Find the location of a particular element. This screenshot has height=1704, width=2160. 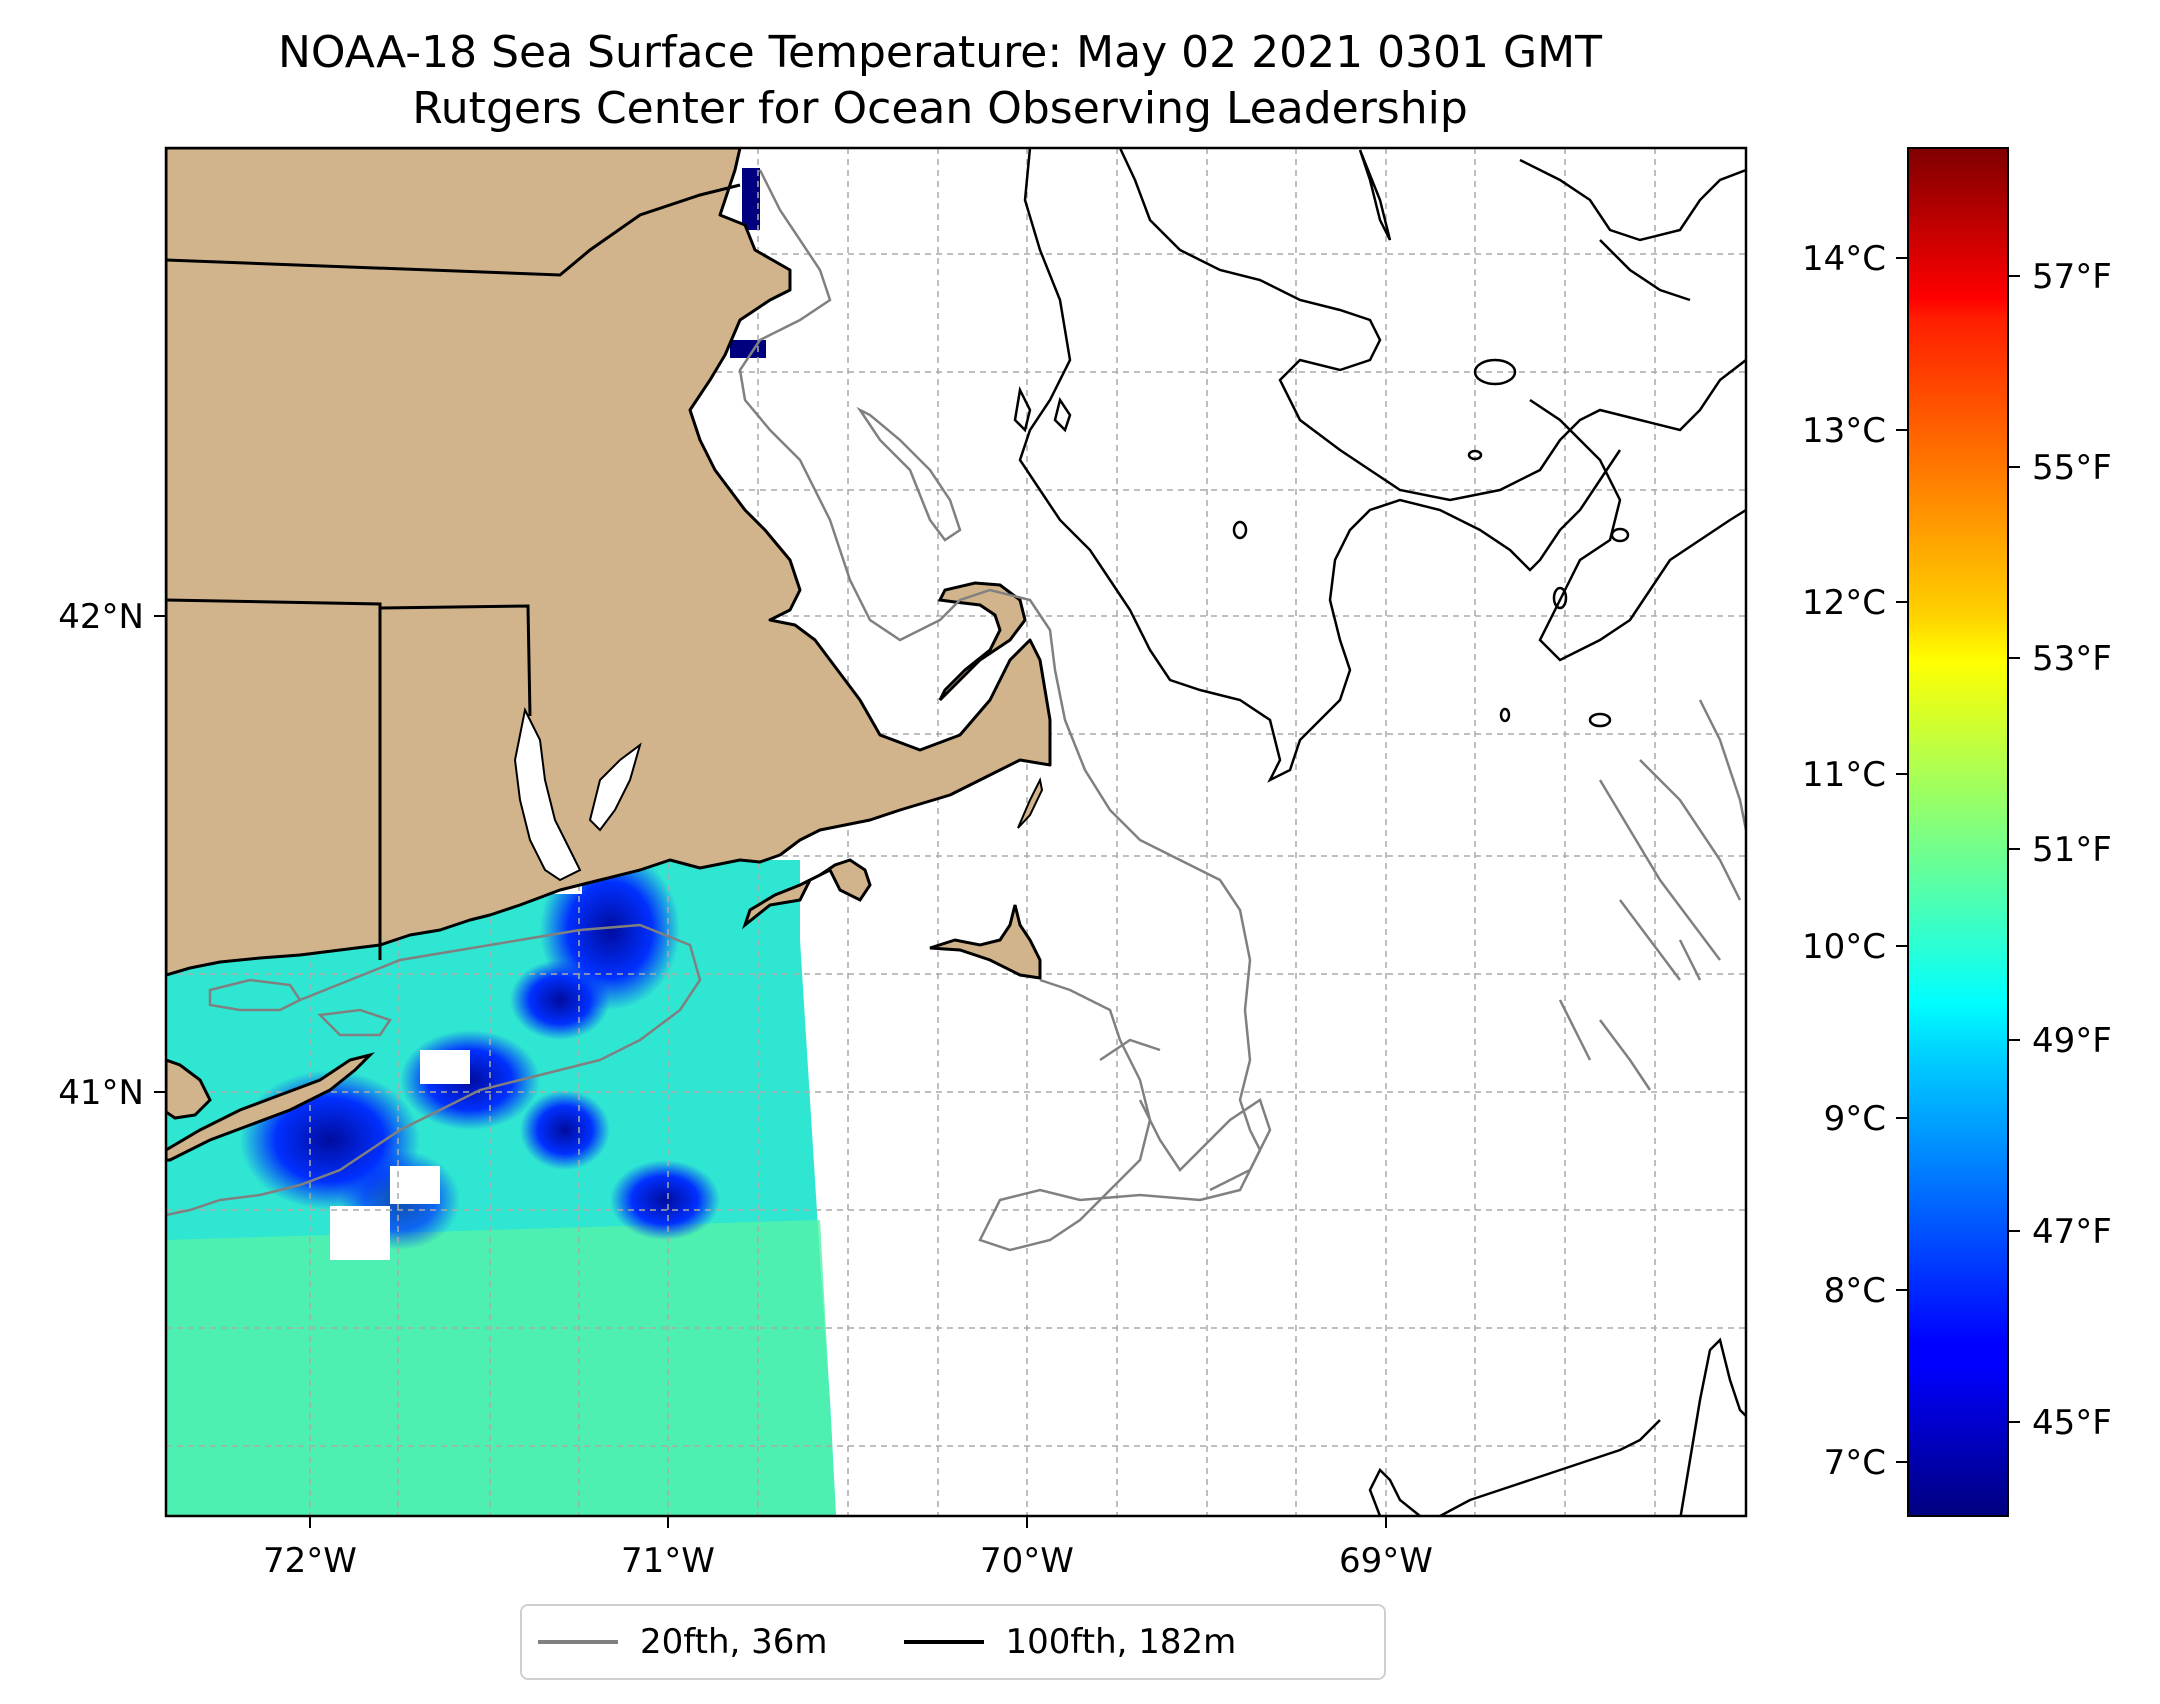

land-monomoy is located at coordinates (1030, 802).